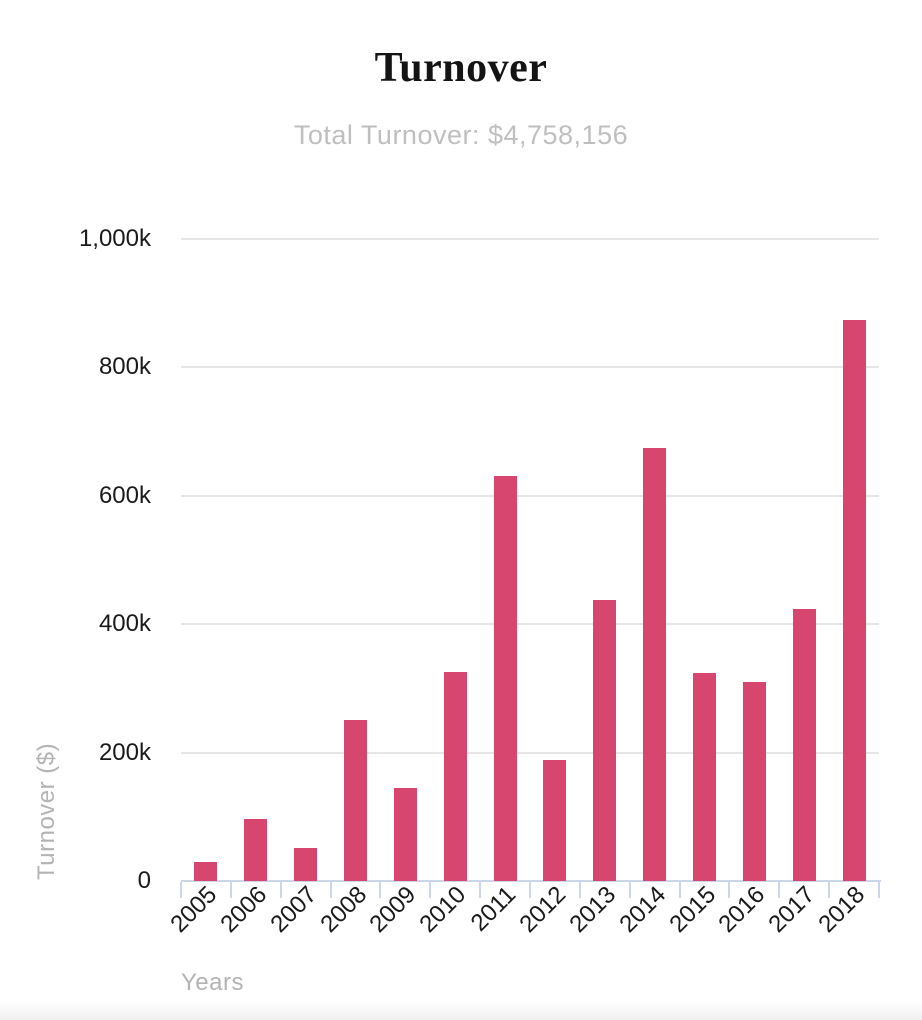  I want to click on bar-2018, so click(854, 600).